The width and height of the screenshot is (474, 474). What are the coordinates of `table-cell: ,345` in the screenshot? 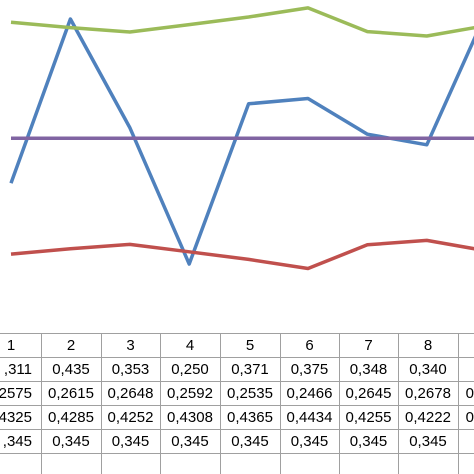 It's located at (17, 441).